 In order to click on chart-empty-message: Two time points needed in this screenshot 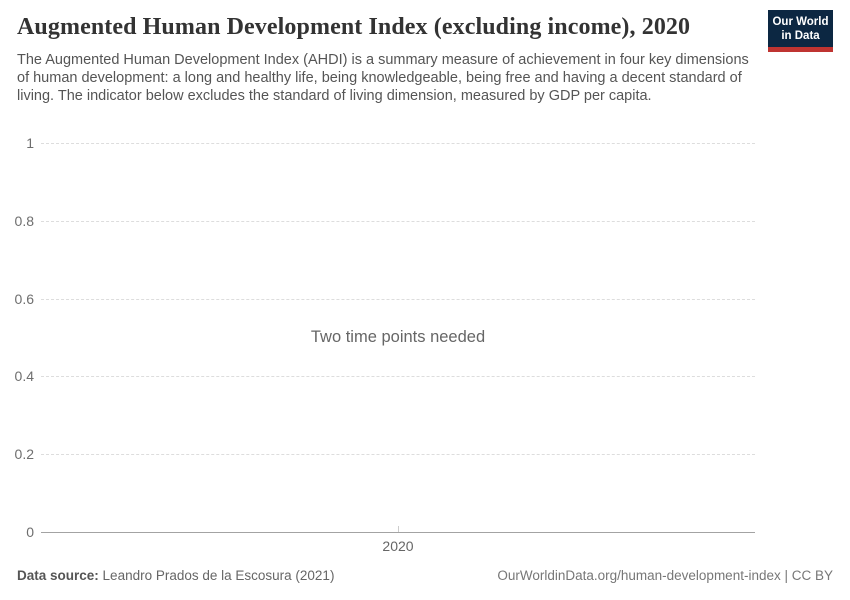, I will do `click(398, 337)`.